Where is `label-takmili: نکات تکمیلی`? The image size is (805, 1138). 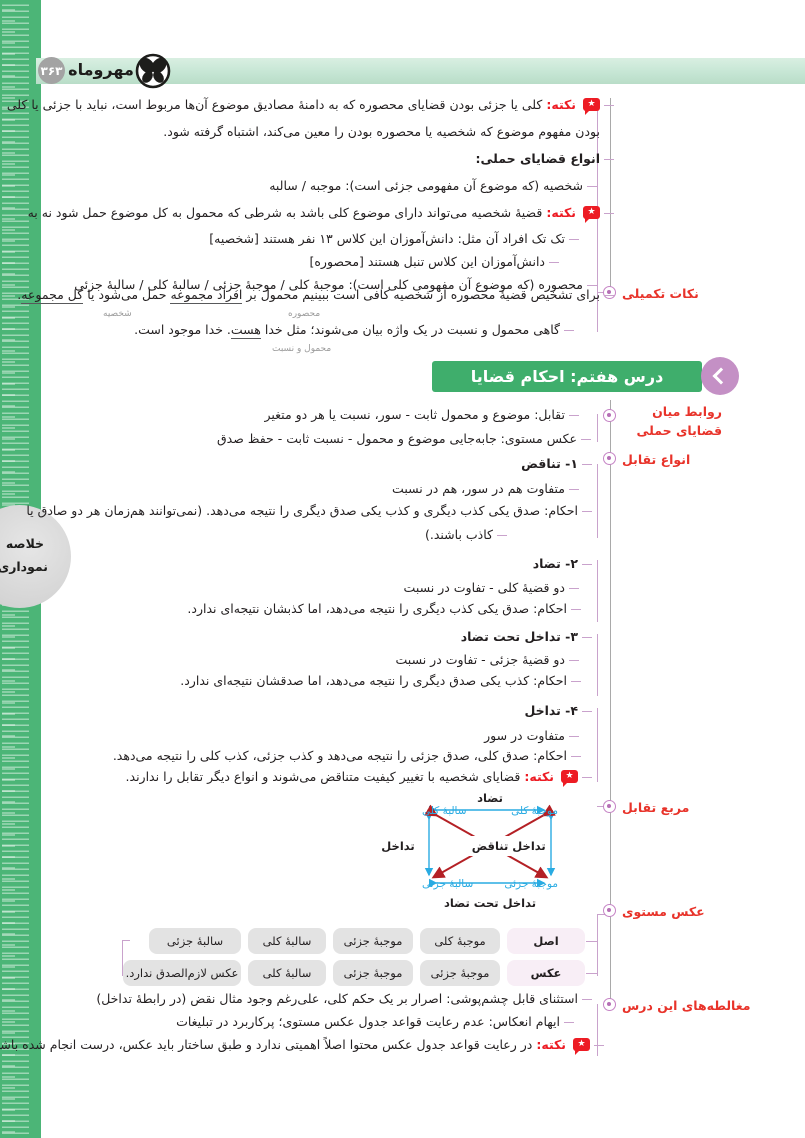
label-takmili: نکات تکمیلی is located at coordinates (660, 293).